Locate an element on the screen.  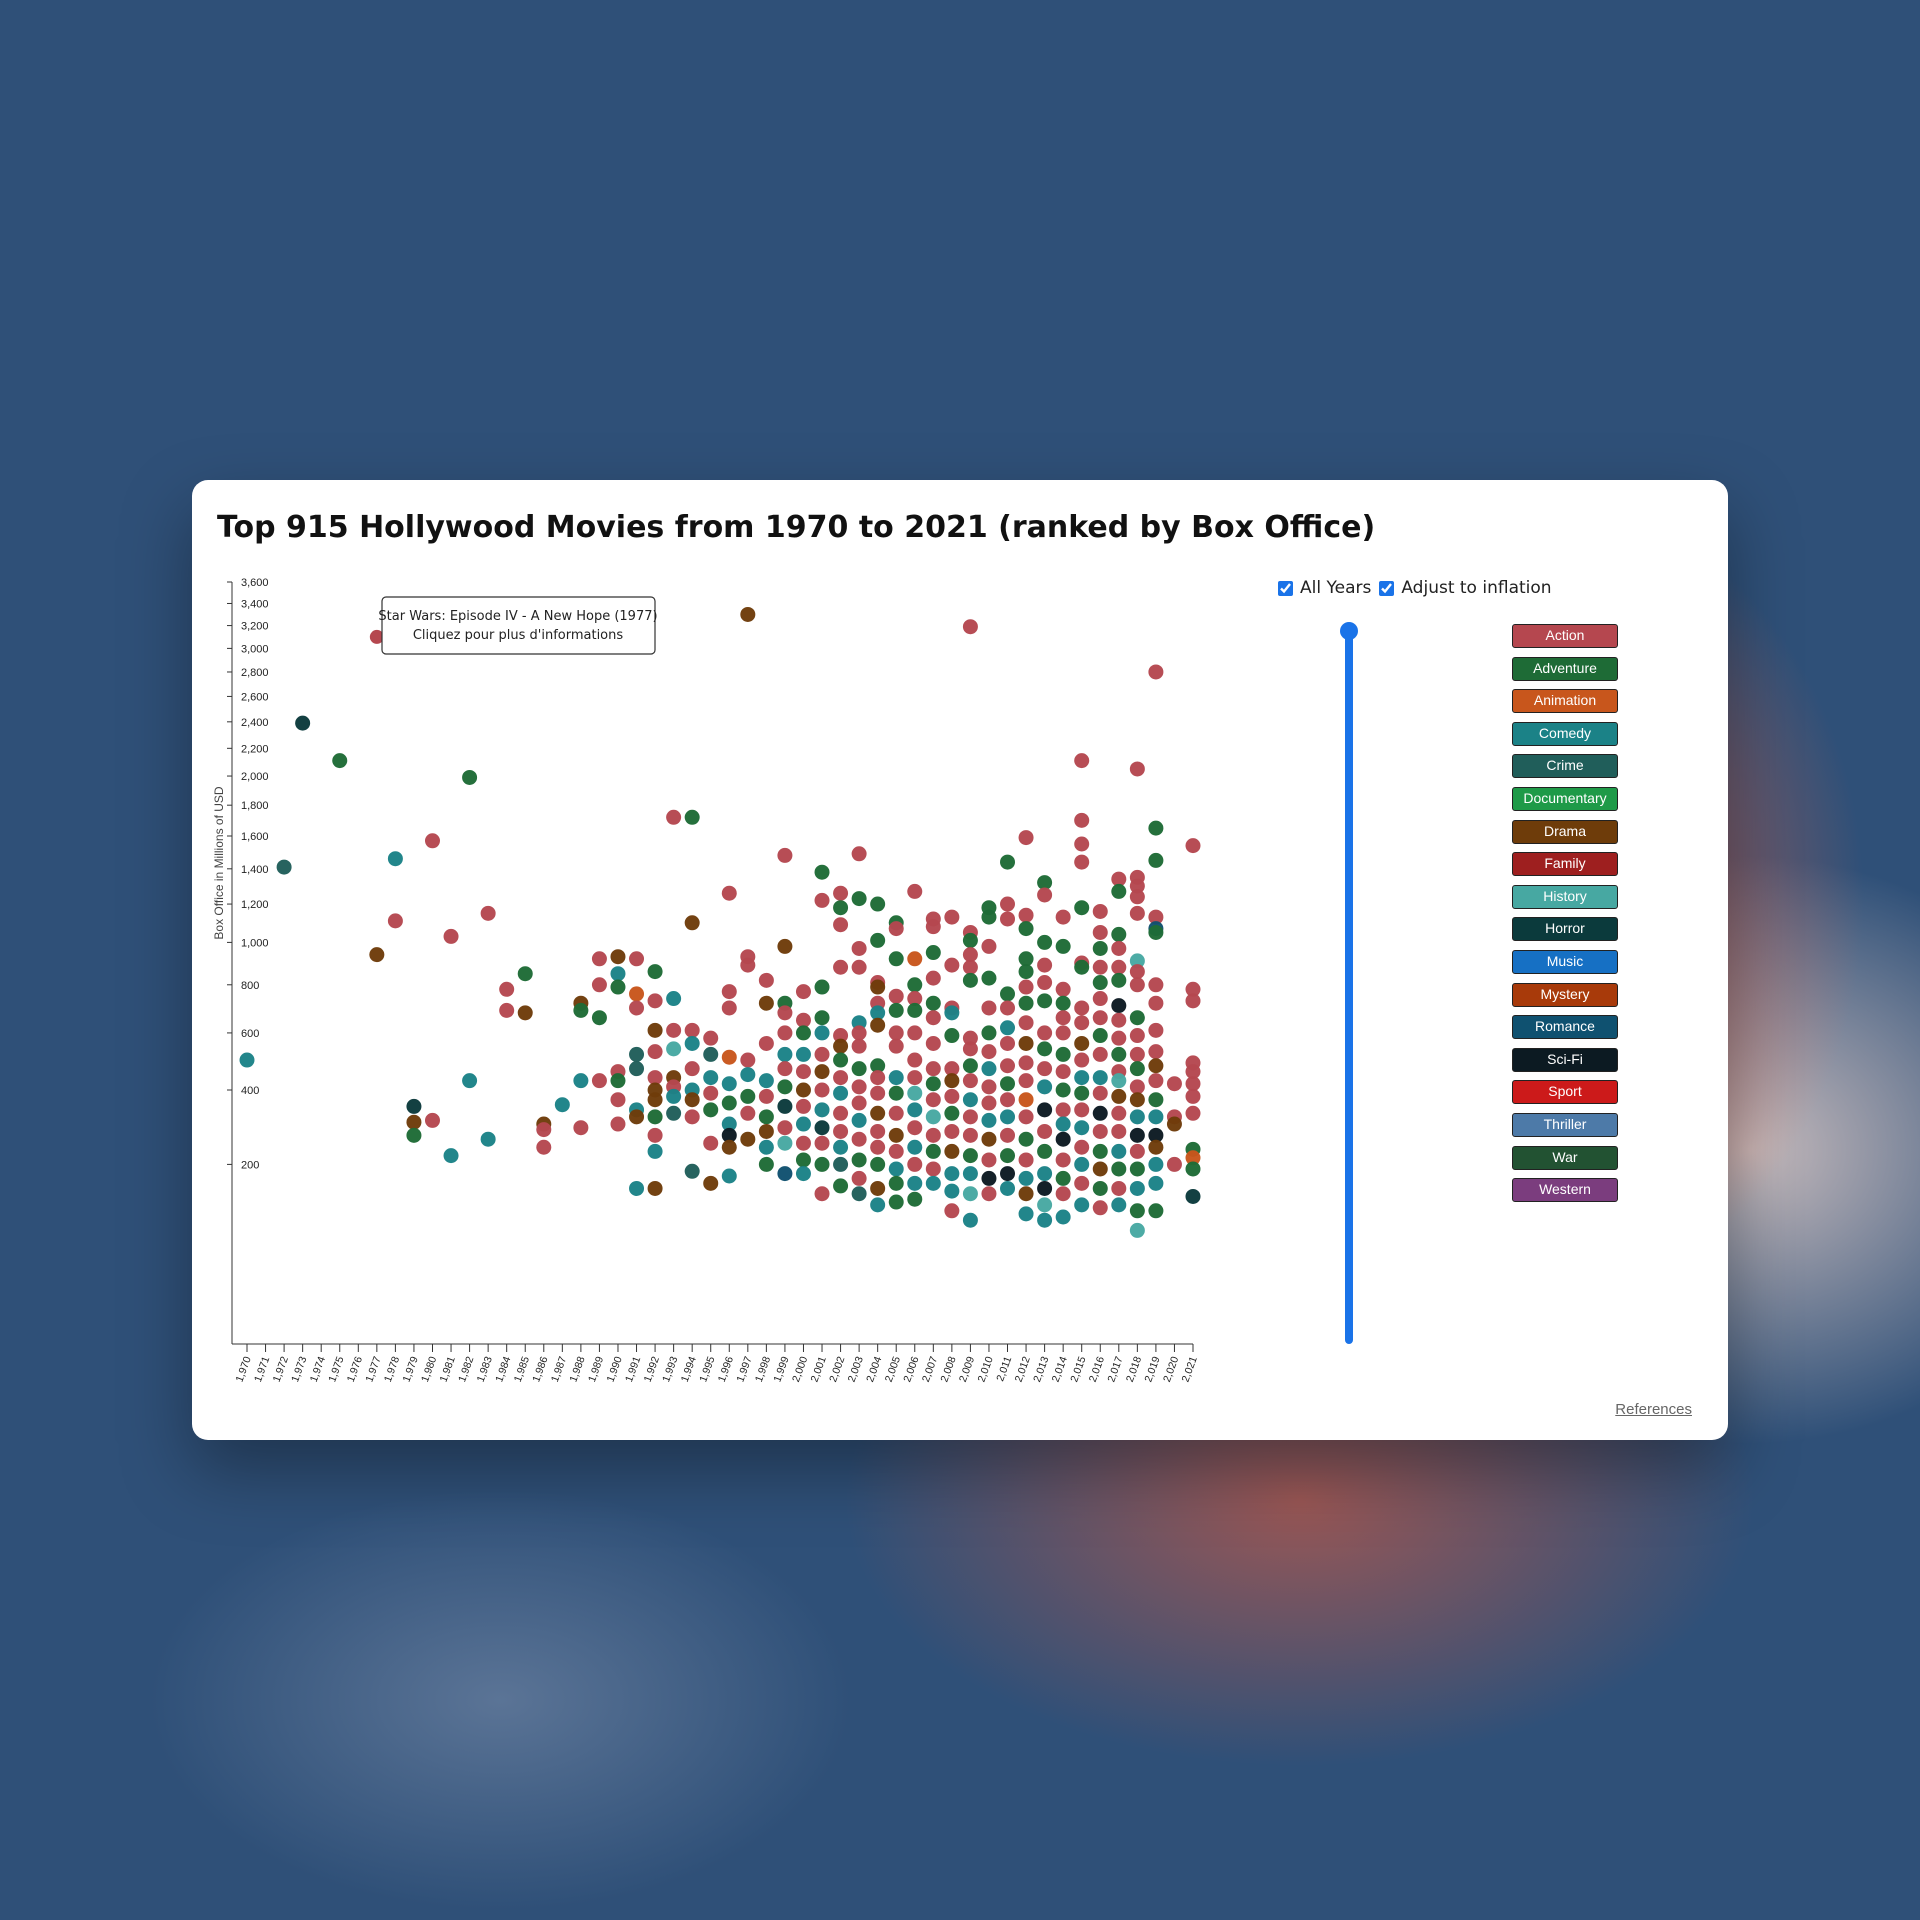
legend-romance: Romance is located at coordinates (1565, 1027).